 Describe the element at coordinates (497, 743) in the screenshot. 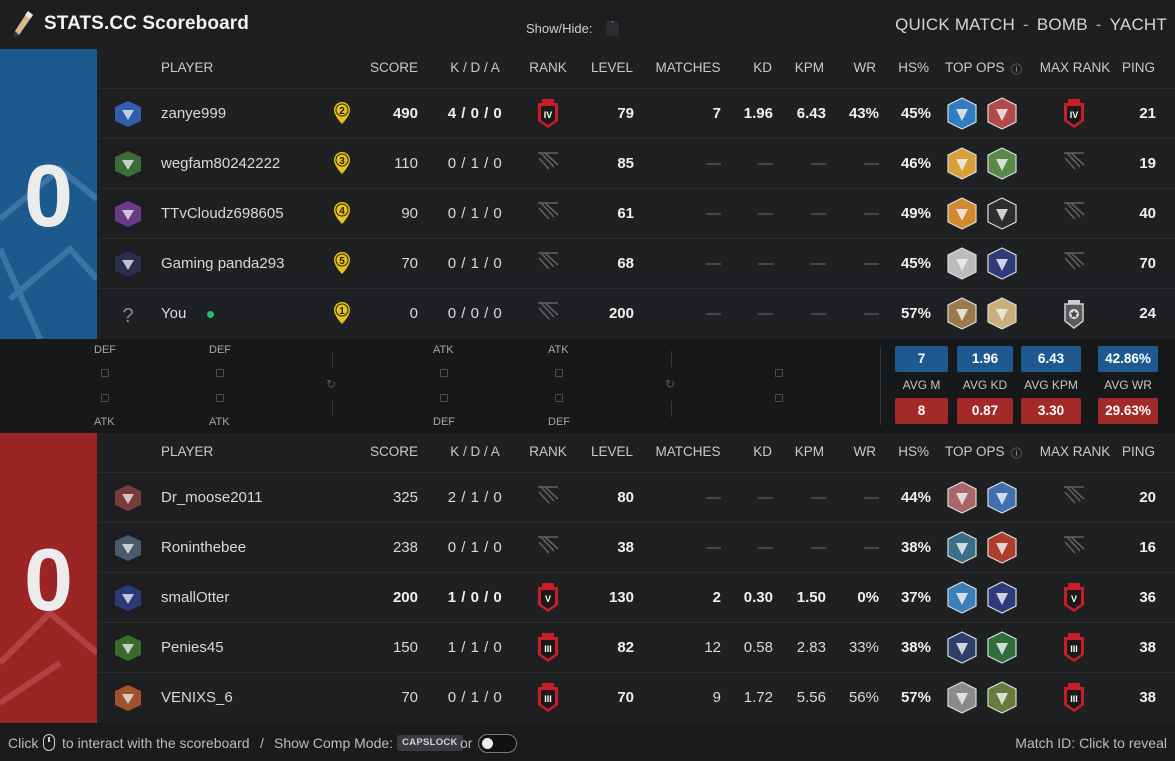

I see `comp-mode-toggle` at that location.